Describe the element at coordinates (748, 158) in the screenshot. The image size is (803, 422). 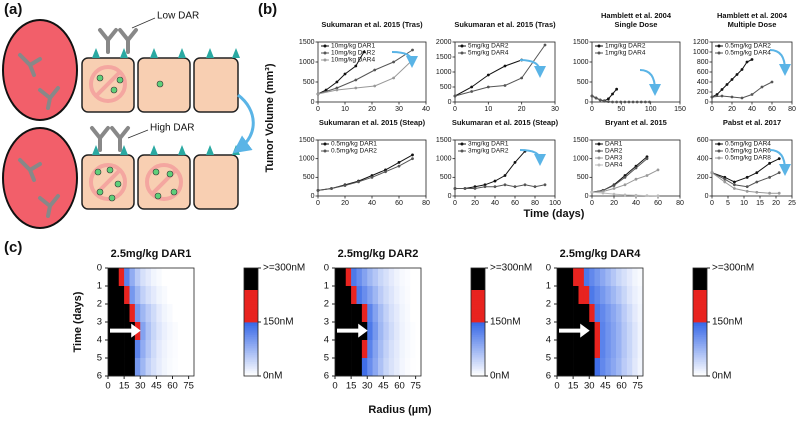
I see `legend-label: 0.5mg/kg DAR8` at that location.